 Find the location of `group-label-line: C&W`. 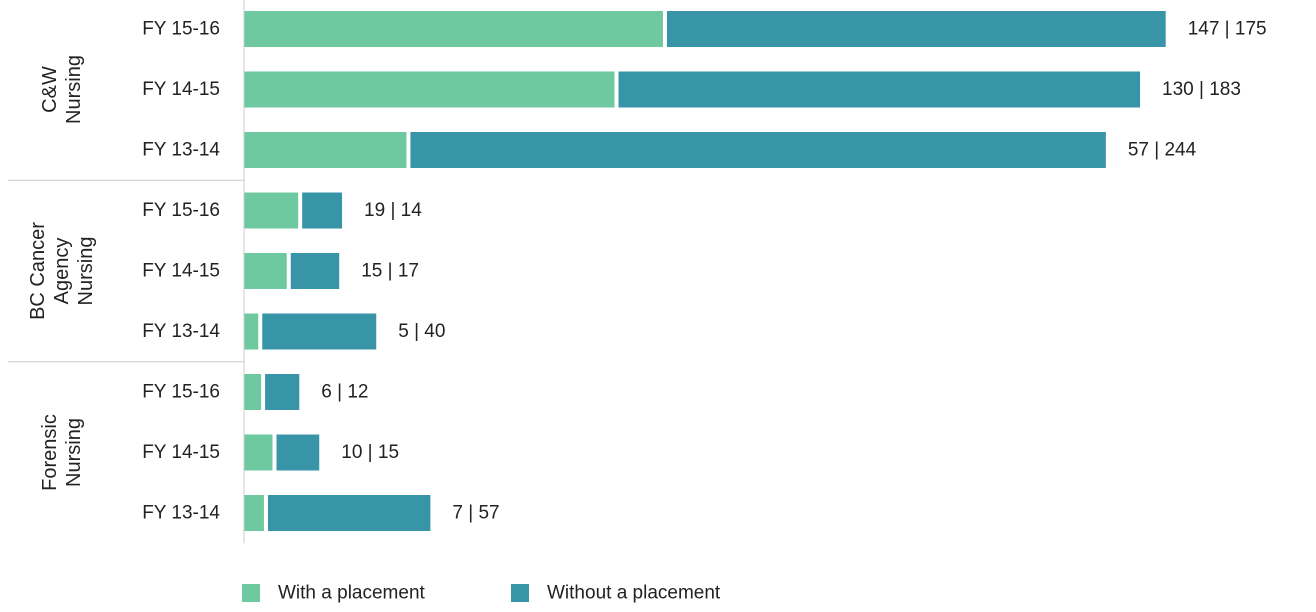

group-label-line: C&W is located at coordinates (50, 89).